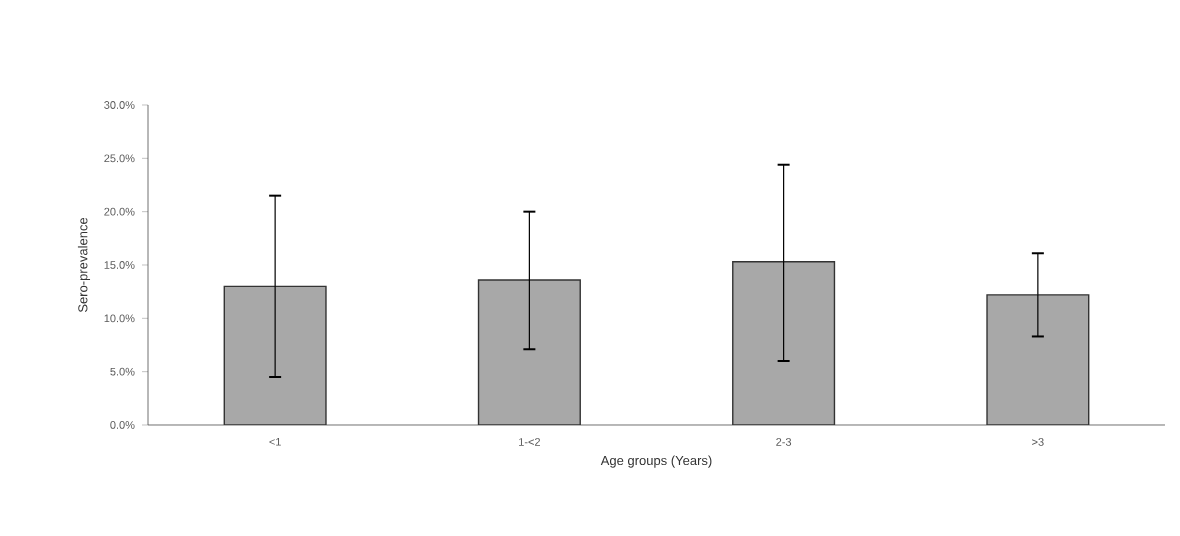  I want to click on y-axis-title: Sero-prevalence, so click(84, 265).